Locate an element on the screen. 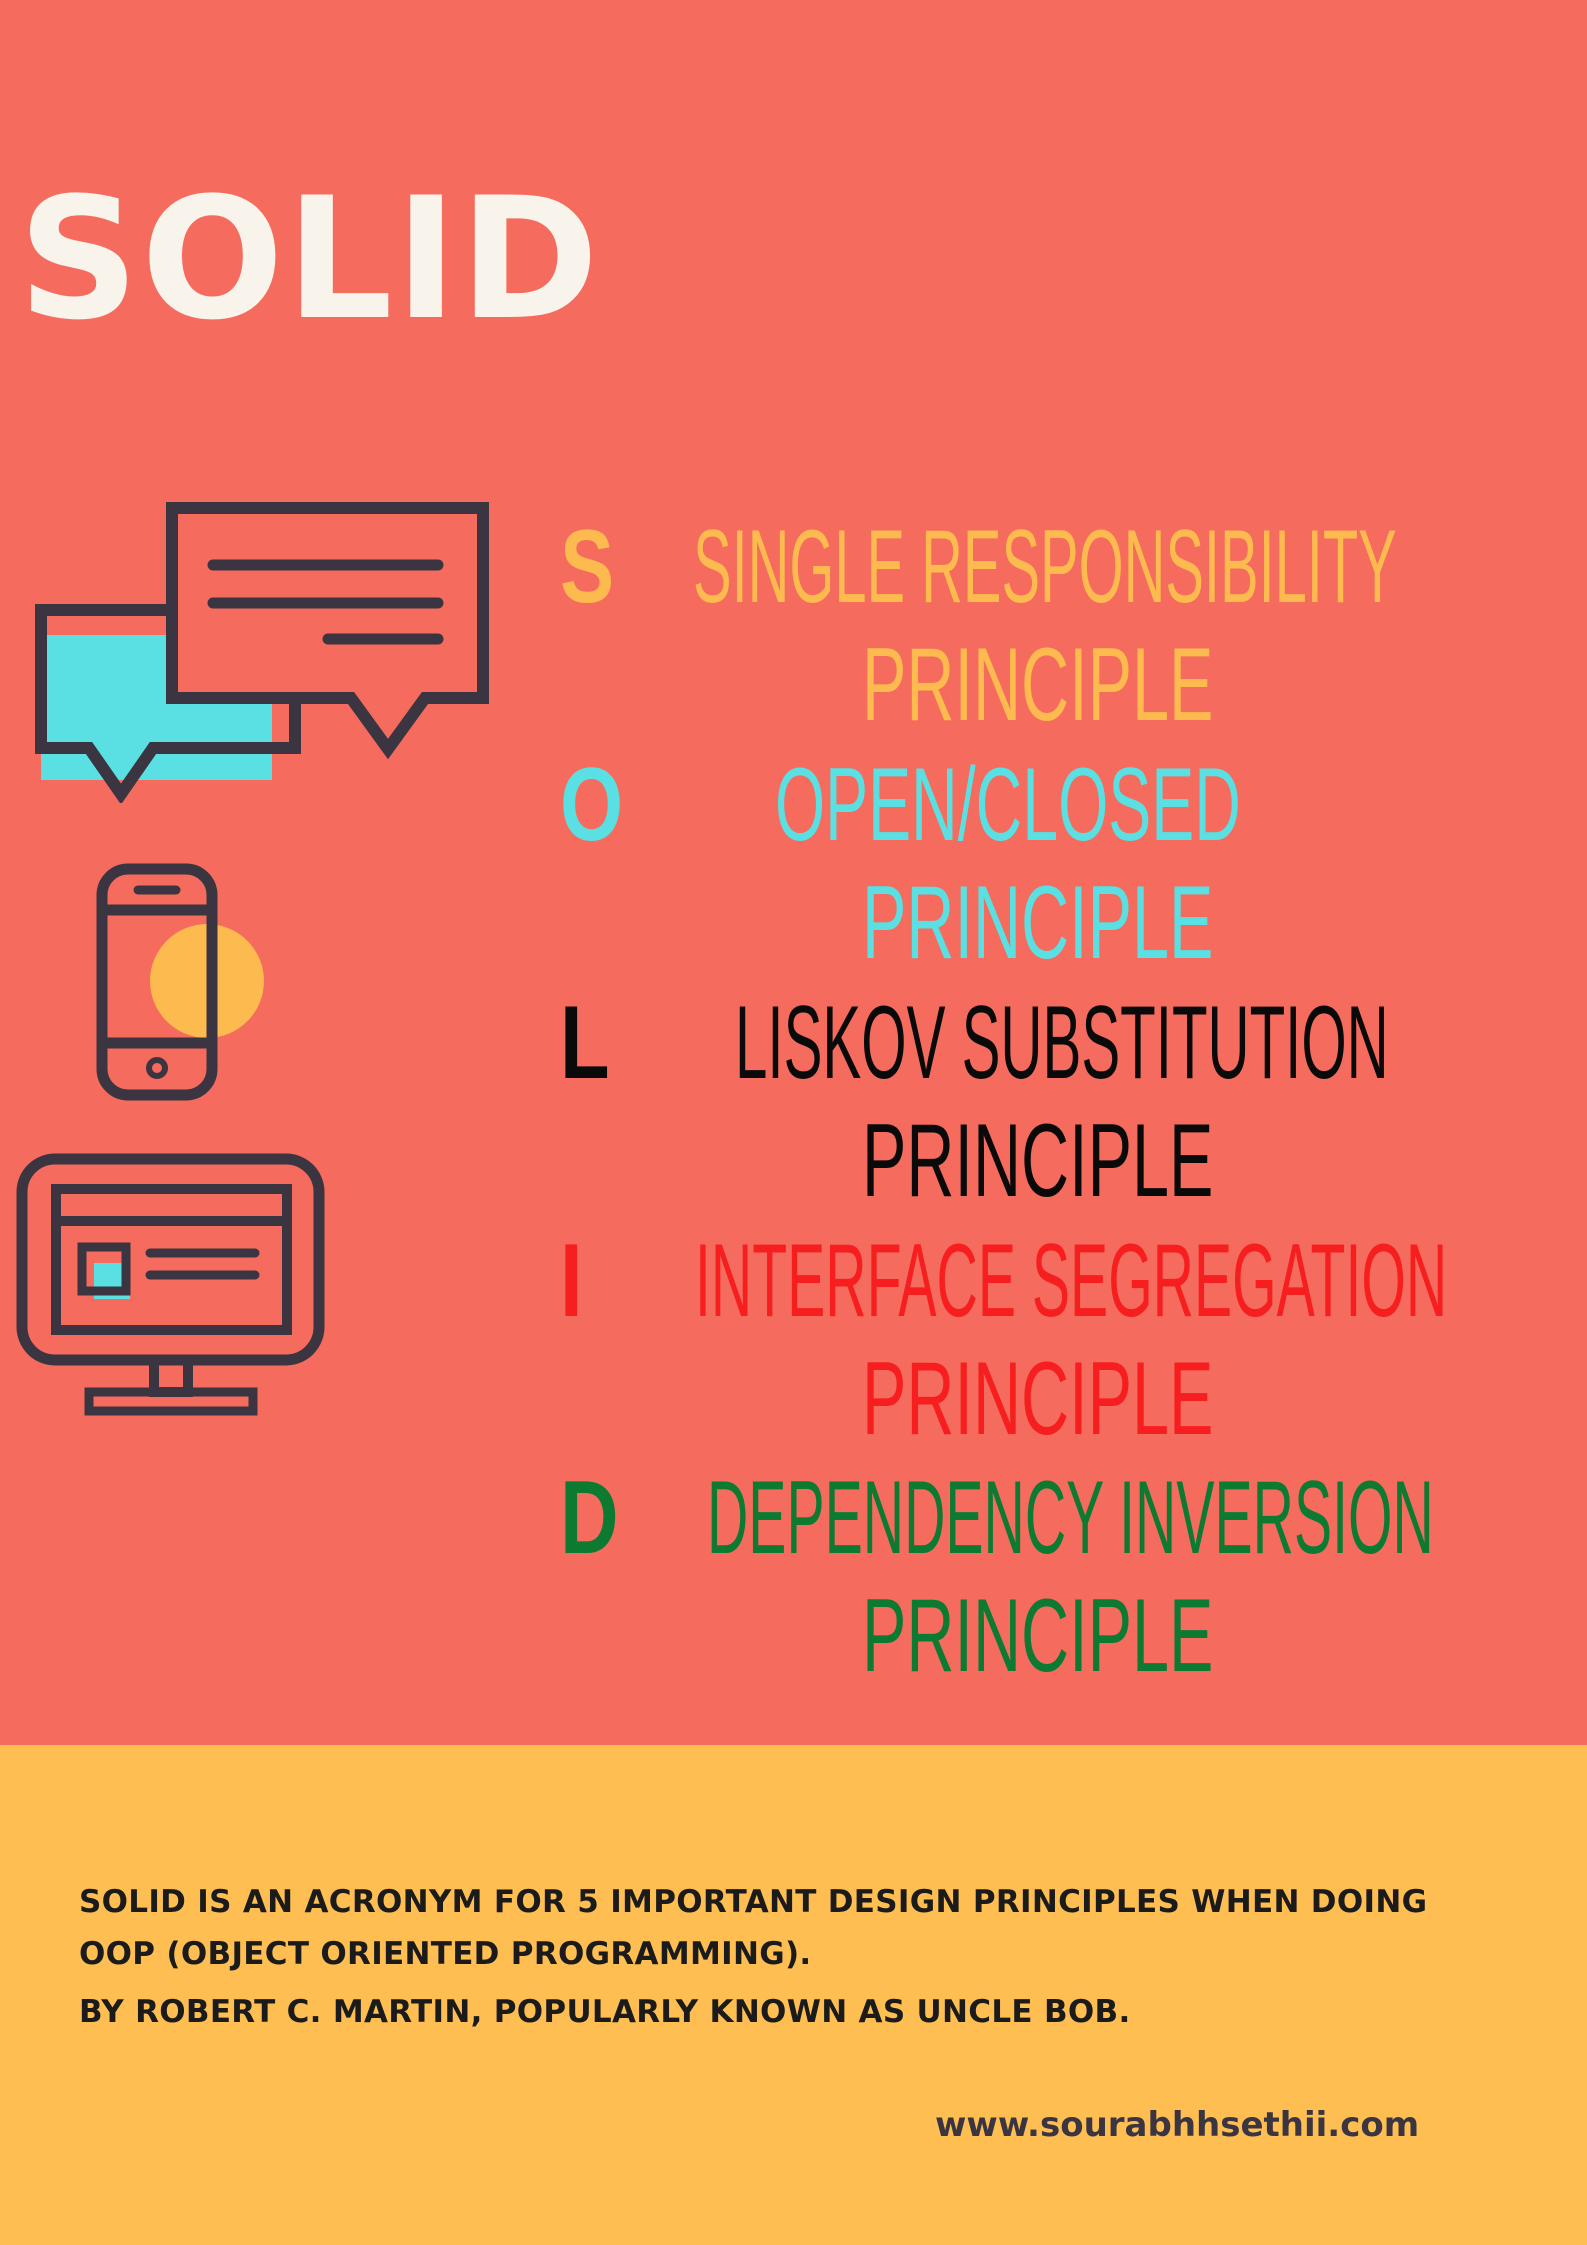 The height and width of the screenshot is (2245, 1587). principle-letter: I is located at coordinates (571, 1281).